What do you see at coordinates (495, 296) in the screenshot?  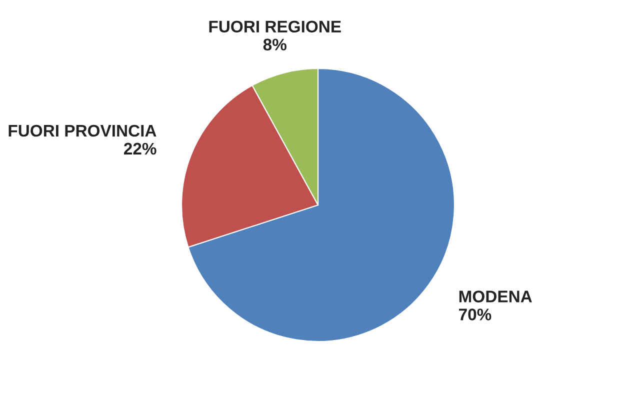 I see `slice-label: MODENA` at bounding box center [495, 296].